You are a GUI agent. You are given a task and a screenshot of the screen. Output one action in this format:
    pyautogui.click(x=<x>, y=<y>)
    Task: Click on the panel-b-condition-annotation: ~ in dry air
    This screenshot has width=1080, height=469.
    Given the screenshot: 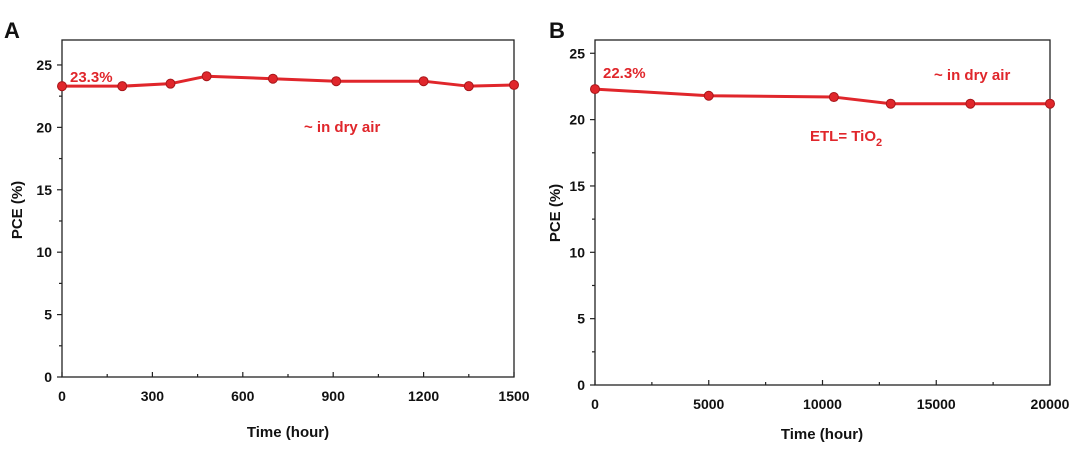 What is the action you would take?
    pyautogui.click(x=972, y=75)
    